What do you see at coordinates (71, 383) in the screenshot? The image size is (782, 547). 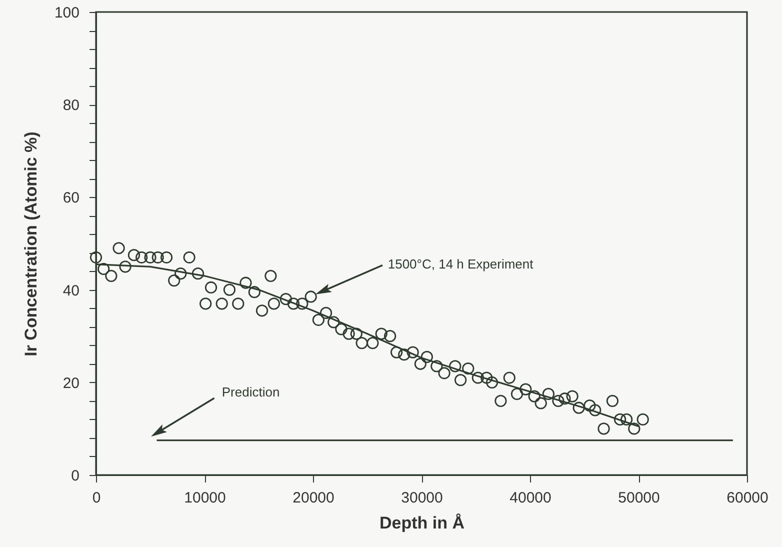 I see `y-tick-label: 20` at bounding box center [71, 383].